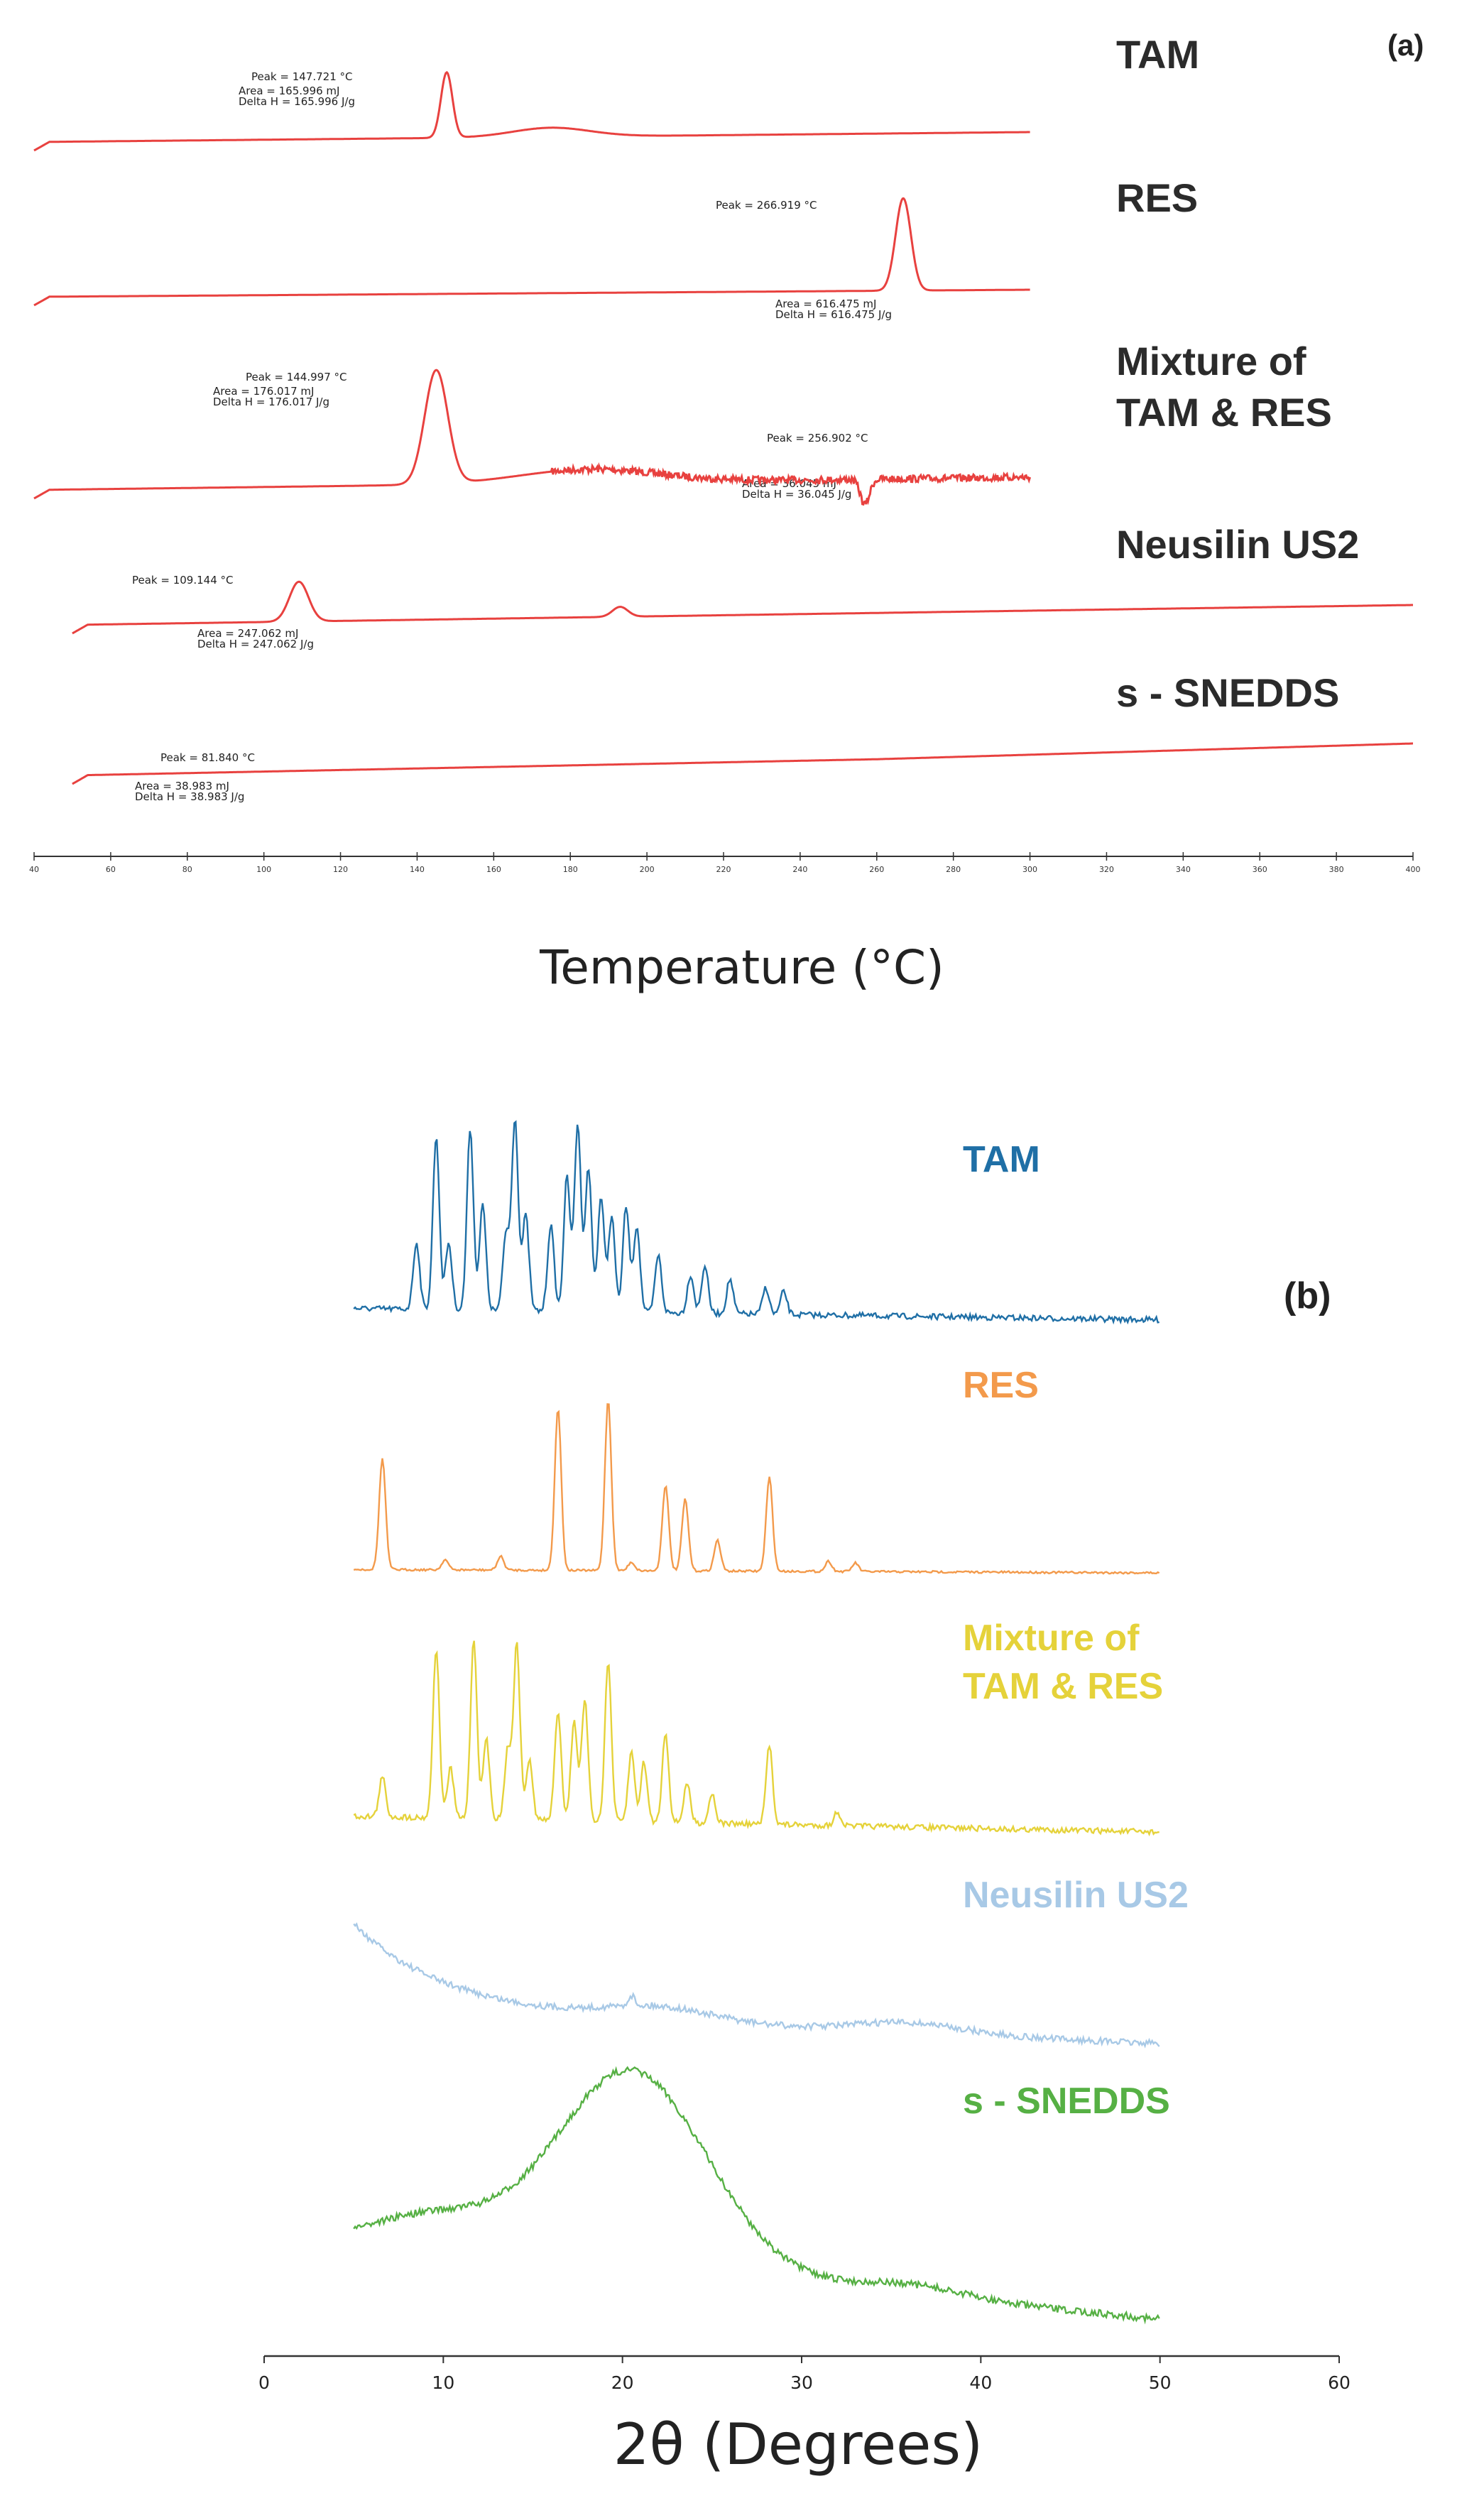 The height and width of the screenshot is (2513, 1484). Describe the element at coordinates (1029, 869) in the screenshot. I see `dsc-tick-label: 300` at that location.